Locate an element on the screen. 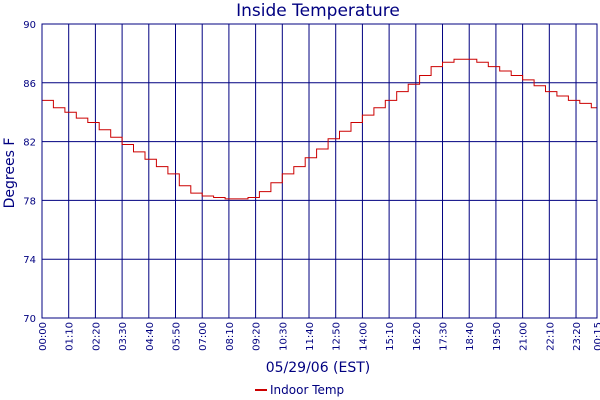 This screenshot has width=600, height=400. y-axis-label: Degrees F is located at coordinates (10, 173).